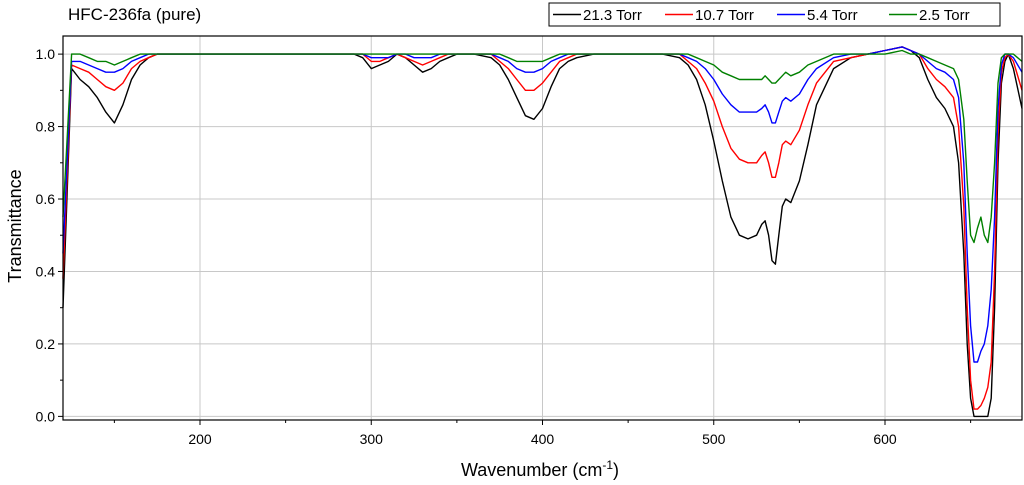 Image resolution: width=1024 pixels, height=485 pixels. Describe the element at coordinates (46, 344) in the screenshot. I see `y-tick-label: 0.2` at that location.